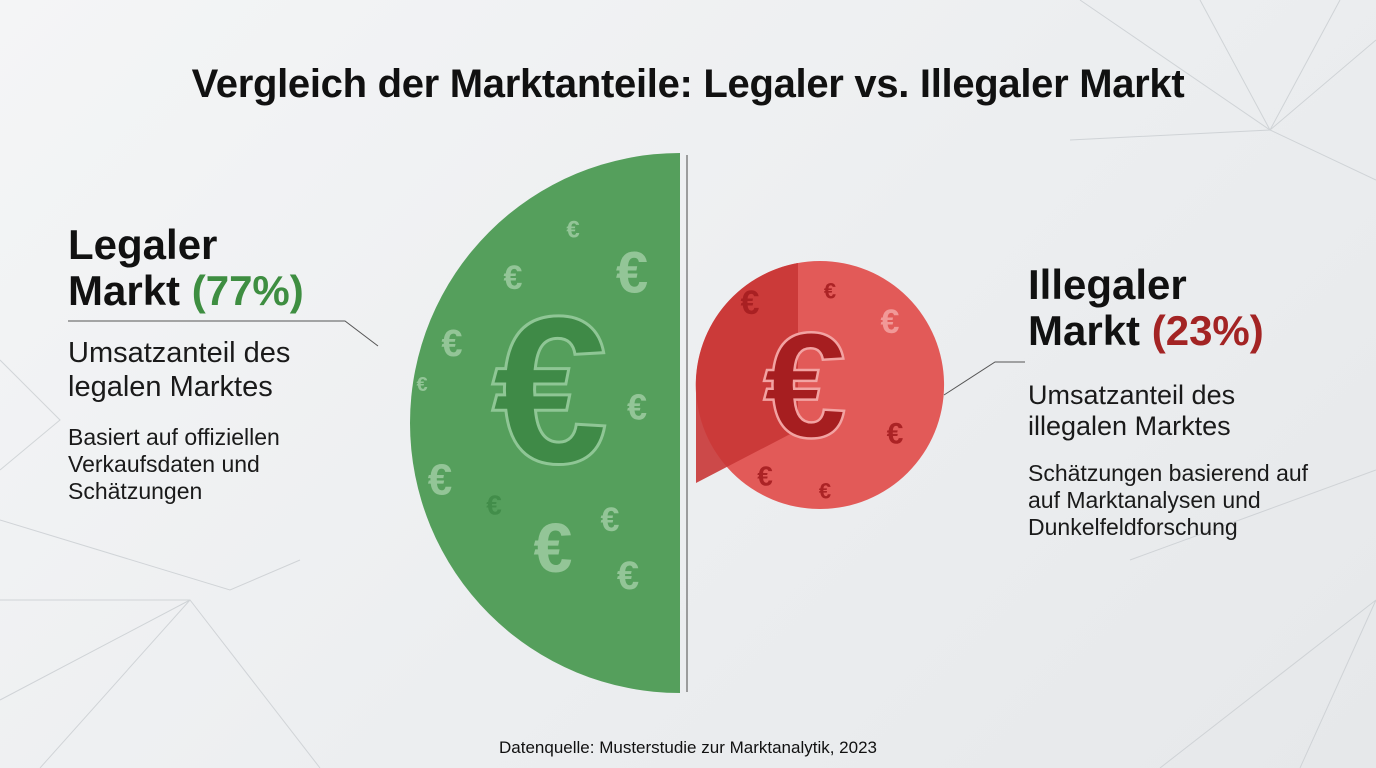  Describe the element at coordinates (179, 353) in the screenshot. I see `legal-sub-line1: Umsatzanteil des` at that location.